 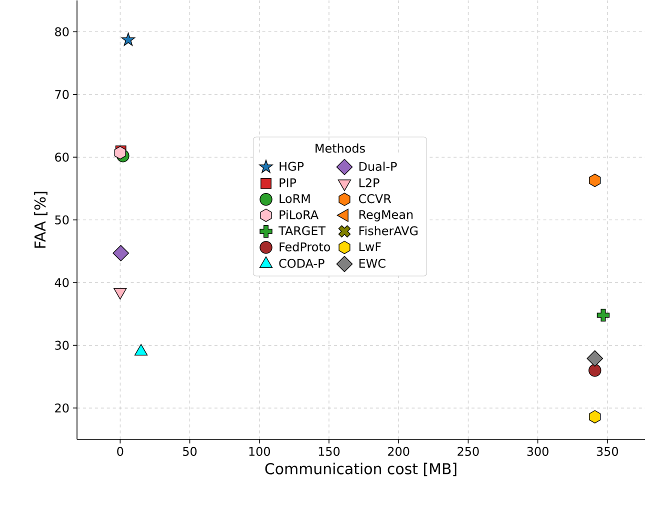 What do you see at coordinates (62, 157) in the screenshot?
I see `y-tick-label: 60` at bounding box center [62, 157].